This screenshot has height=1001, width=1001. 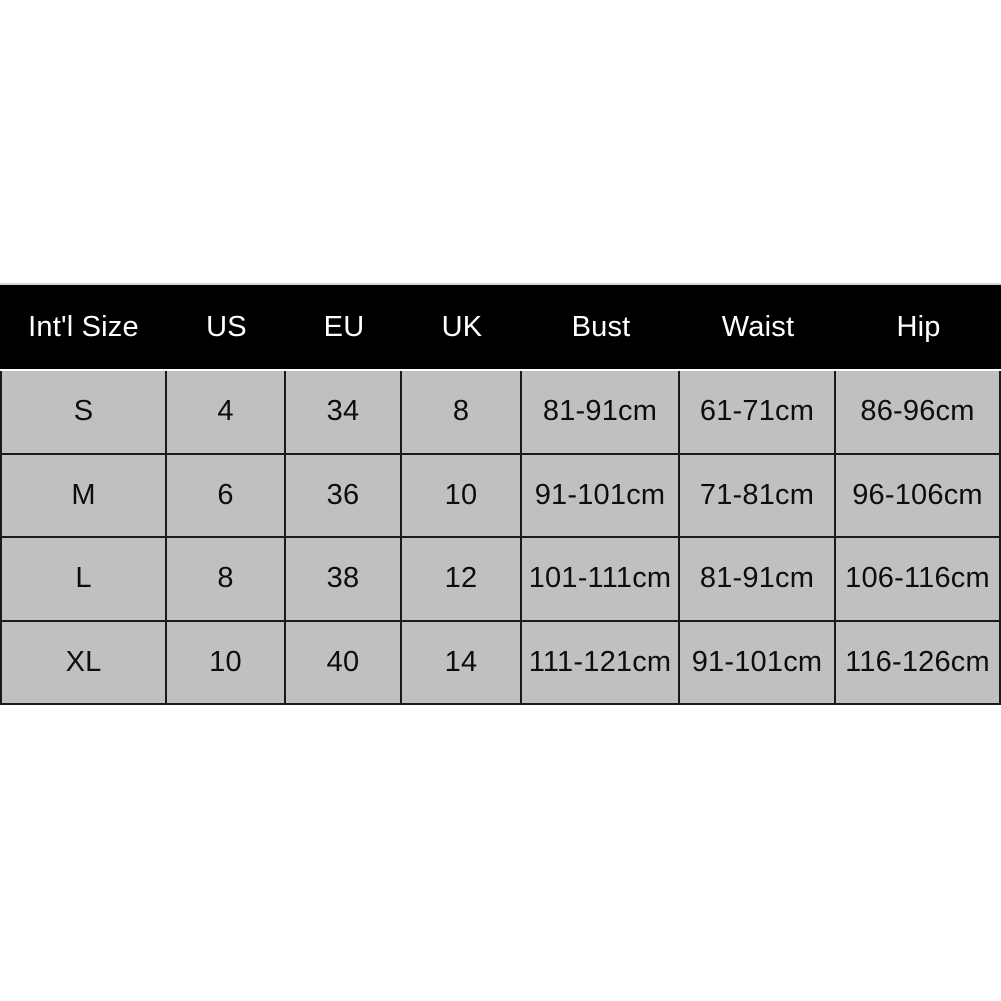 What do you see at coordinates (226, 496) in the screenshot?
I see `cell-m-us: 6` at bounding box center [226, 496].